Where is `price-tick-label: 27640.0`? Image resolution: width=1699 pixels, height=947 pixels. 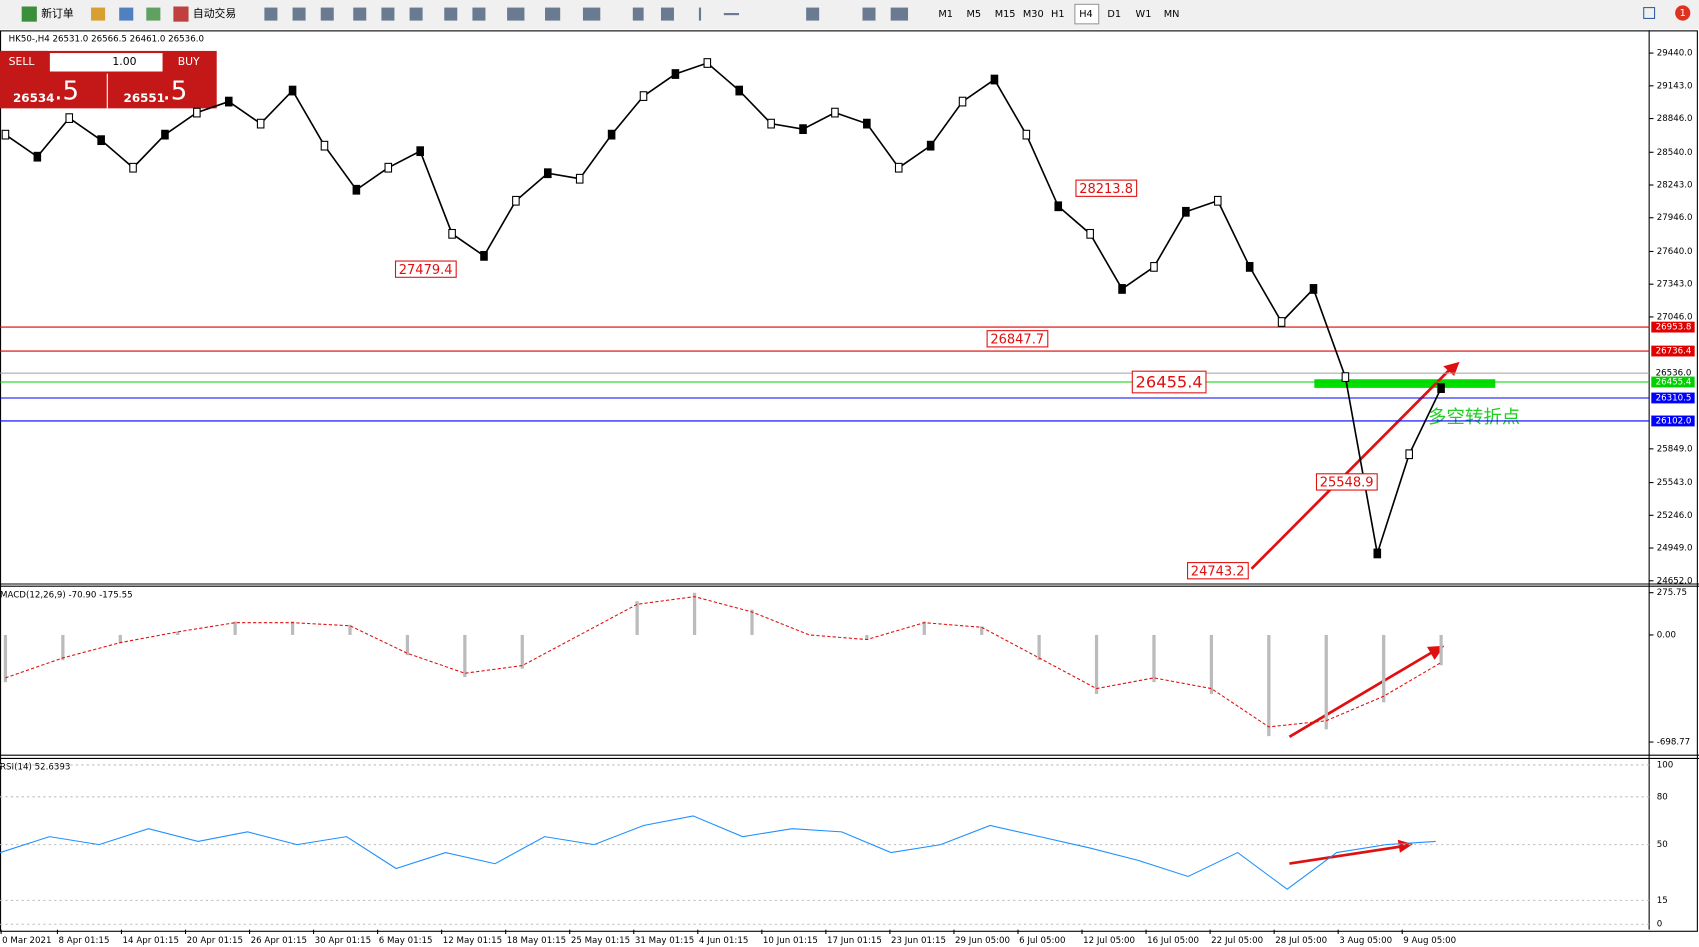
price-tick-label: 27640.0 is located at coordinates (1675, 252).